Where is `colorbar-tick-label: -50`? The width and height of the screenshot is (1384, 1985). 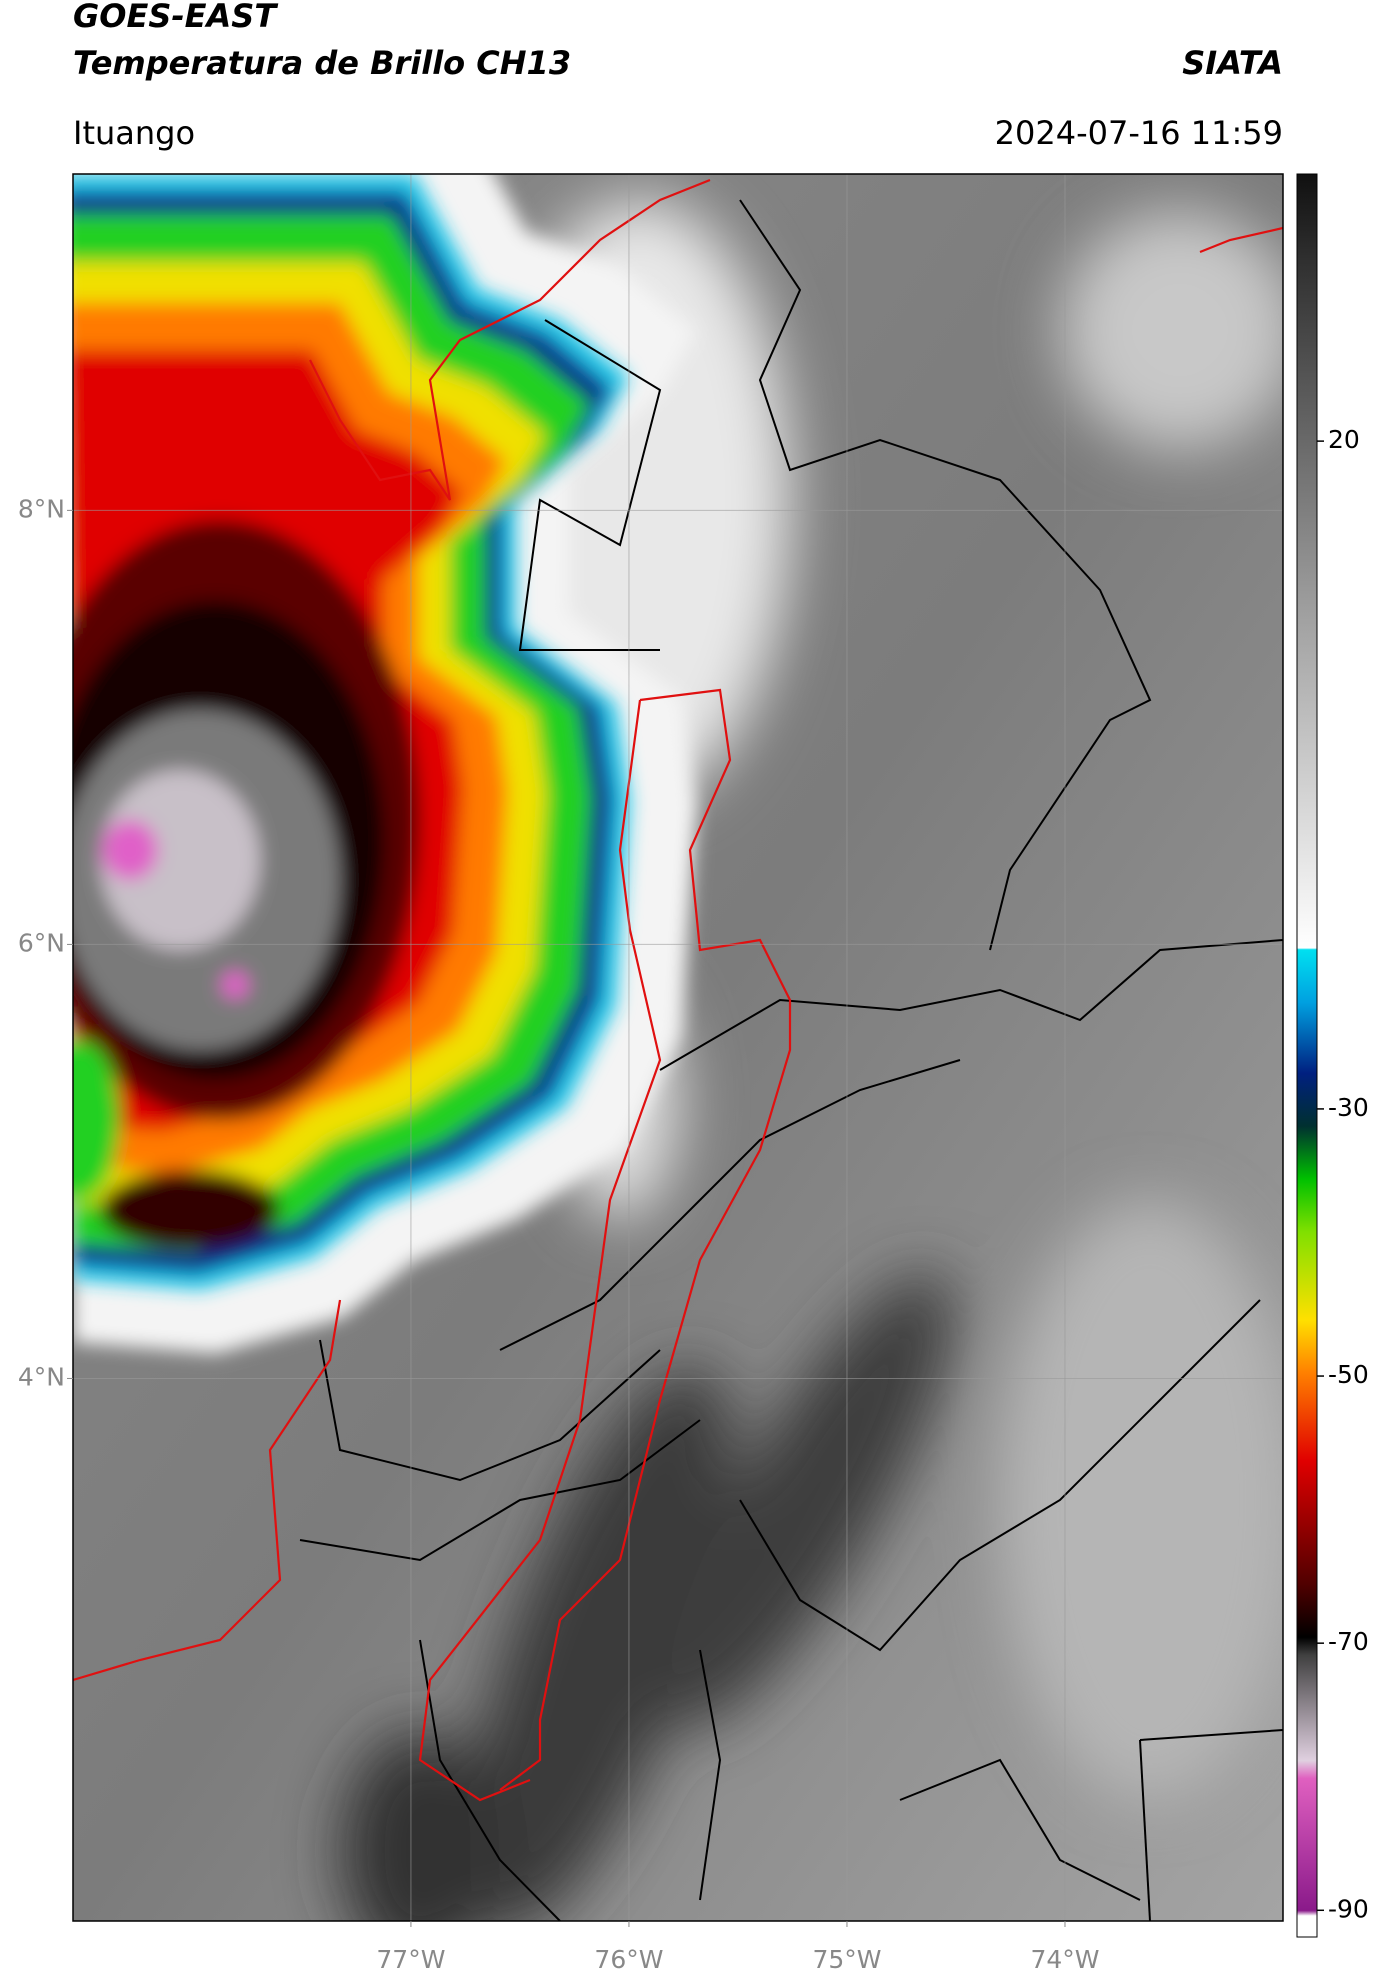
colorbar-tick-label: -50 is located at coordinates (1348, 1374).